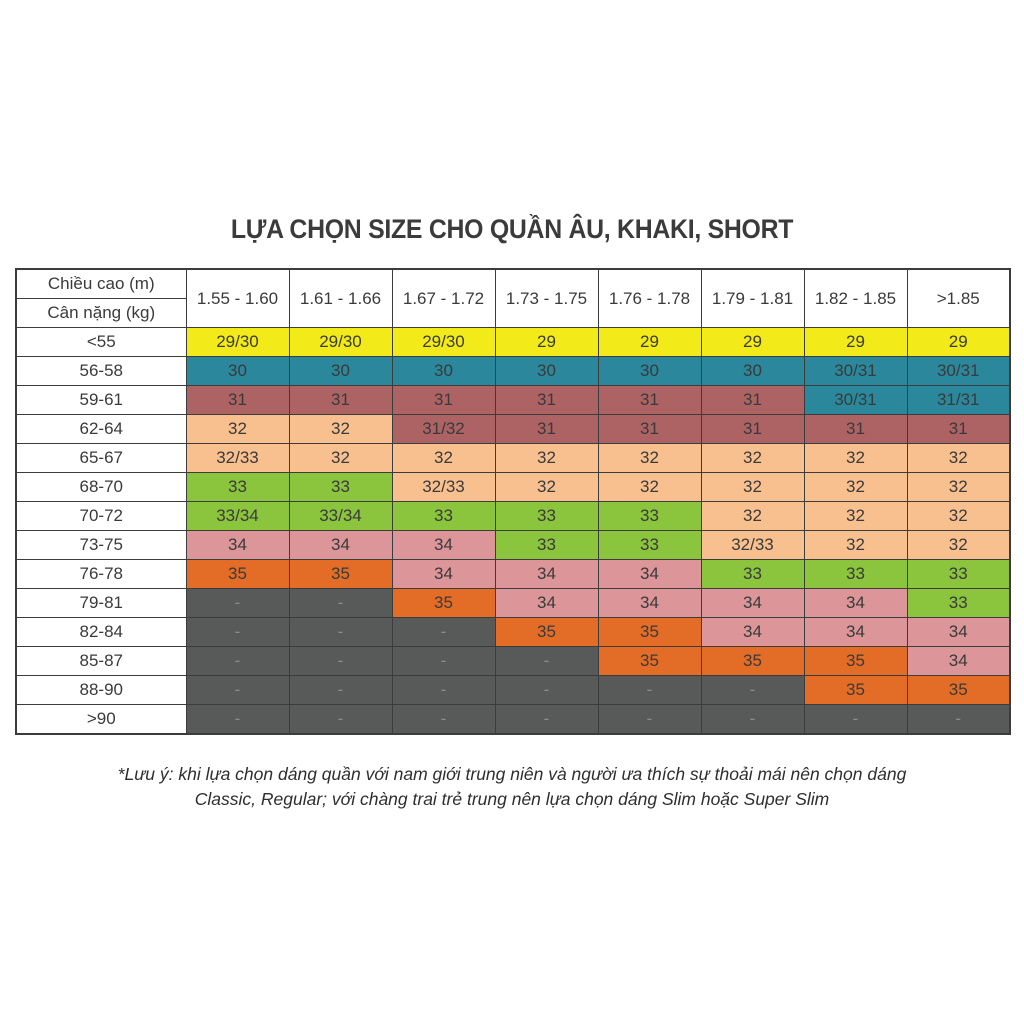 The width and height of the screenshot is (1024, 1024). I want to click on table-row: >90- - - - - - - -, so click(513, 719).